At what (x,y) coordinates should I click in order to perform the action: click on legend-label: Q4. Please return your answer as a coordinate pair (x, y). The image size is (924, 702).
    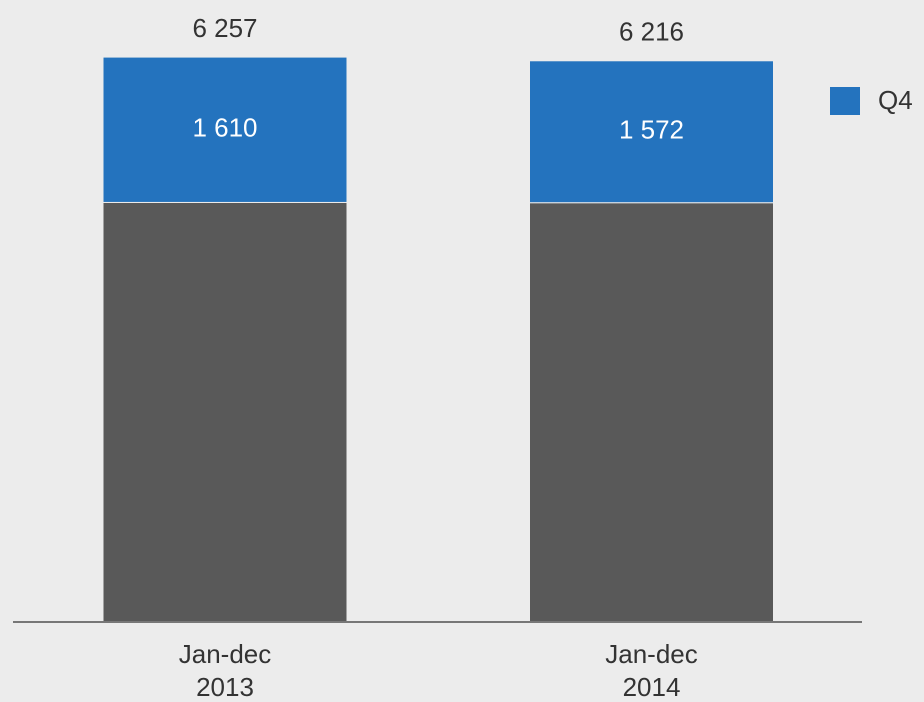
    Looking at the image, I should click on (895, 100).